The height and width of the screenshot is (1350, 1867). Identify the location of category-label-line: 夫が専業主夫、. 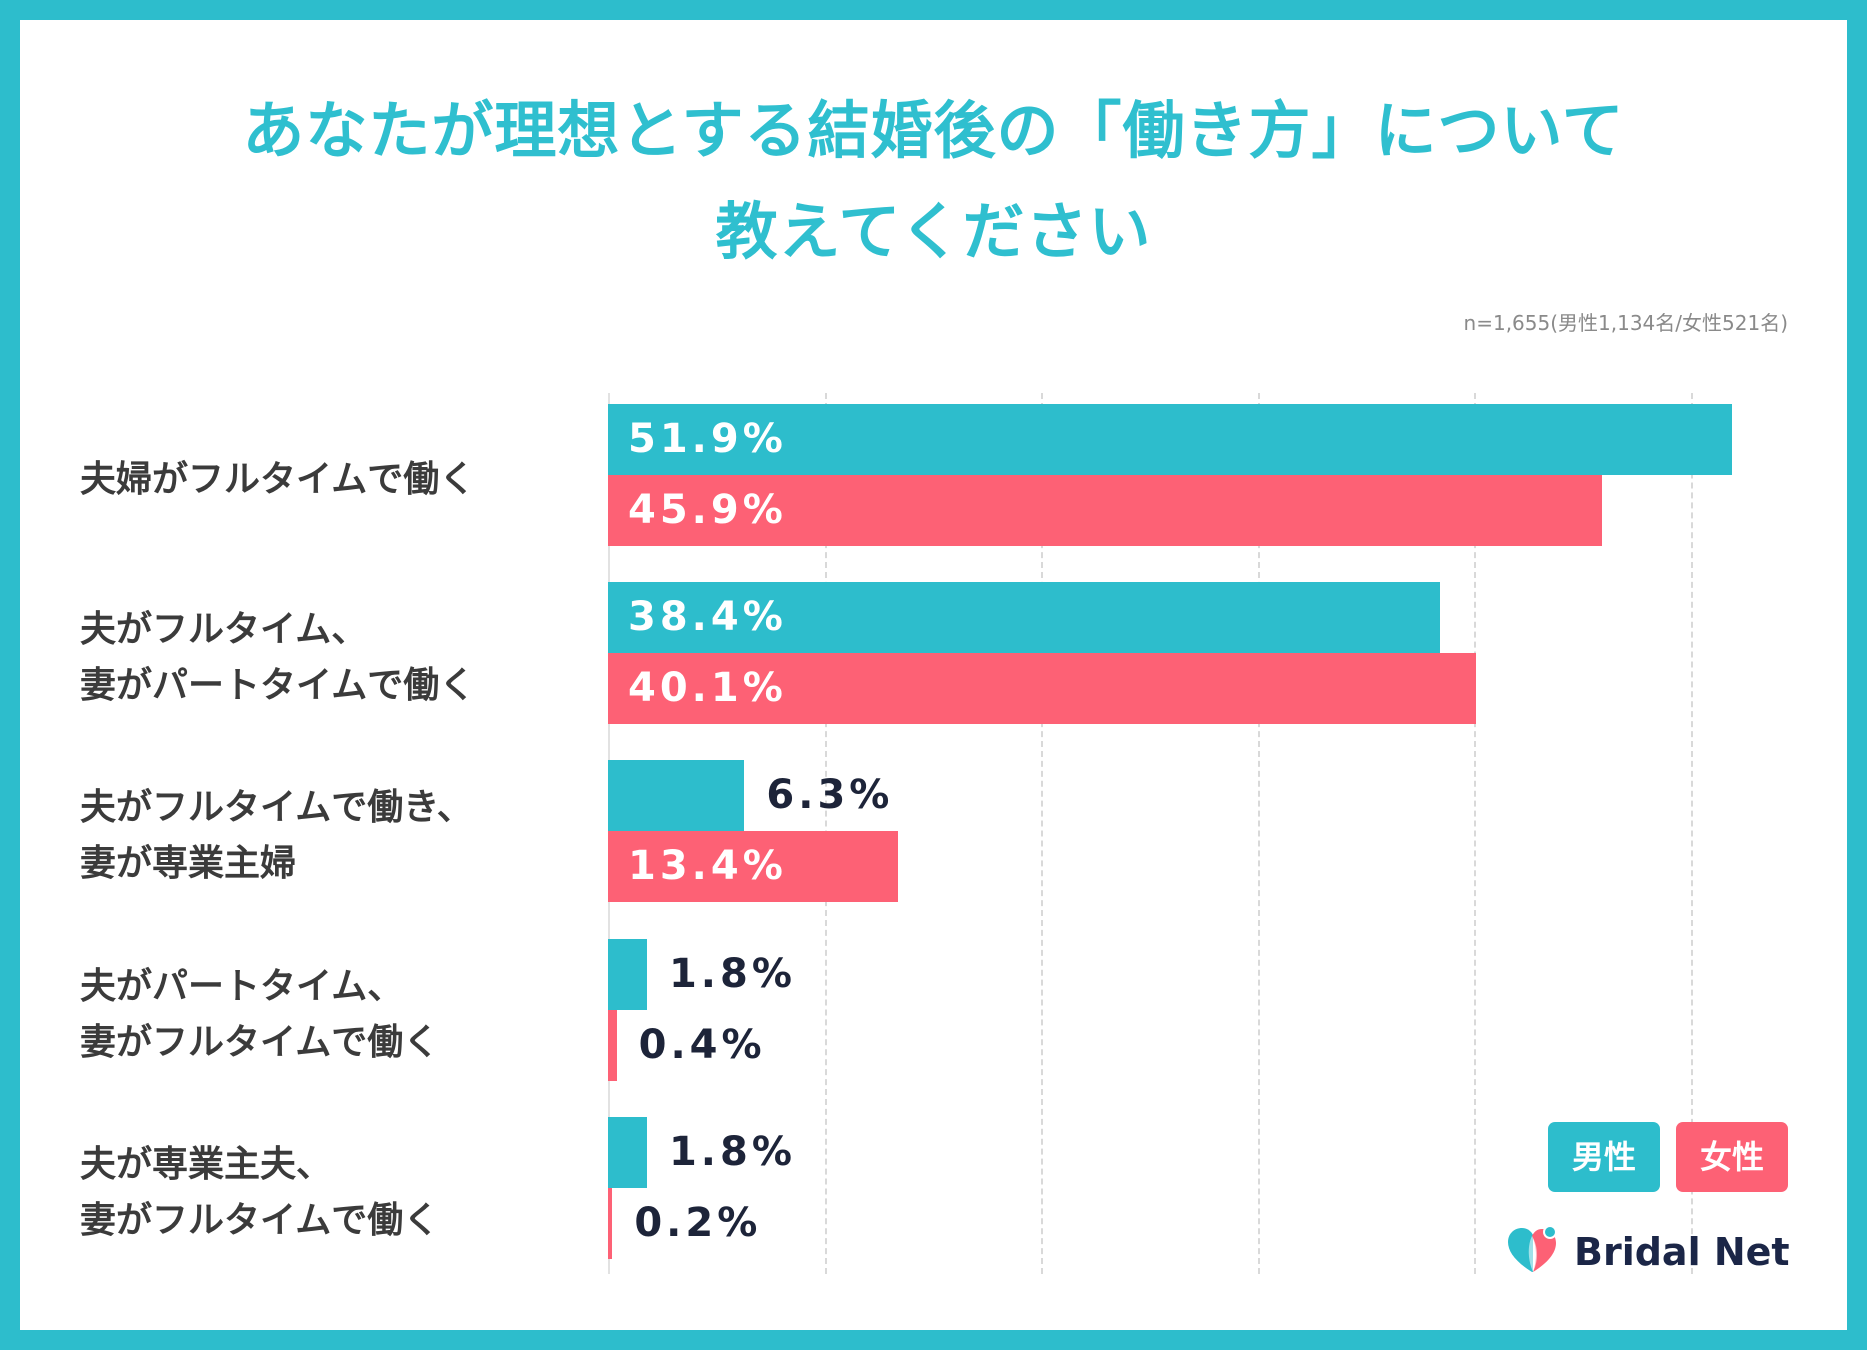
(206, 1164).